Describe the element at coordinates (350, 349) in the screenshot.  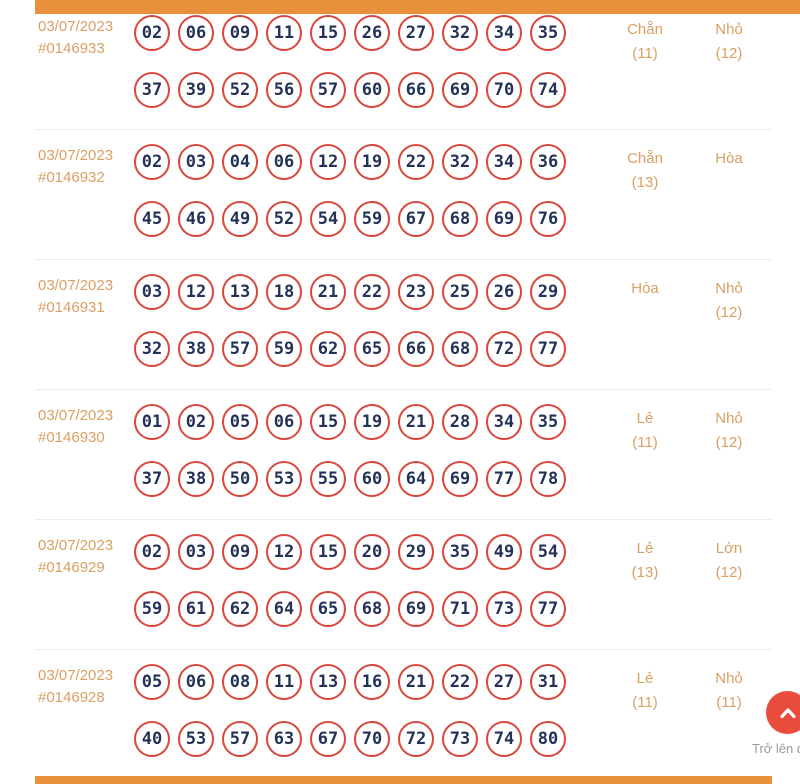
I see `numbers-line-2: 32 38 57 59 62 65 66 68 72 77` at that location.